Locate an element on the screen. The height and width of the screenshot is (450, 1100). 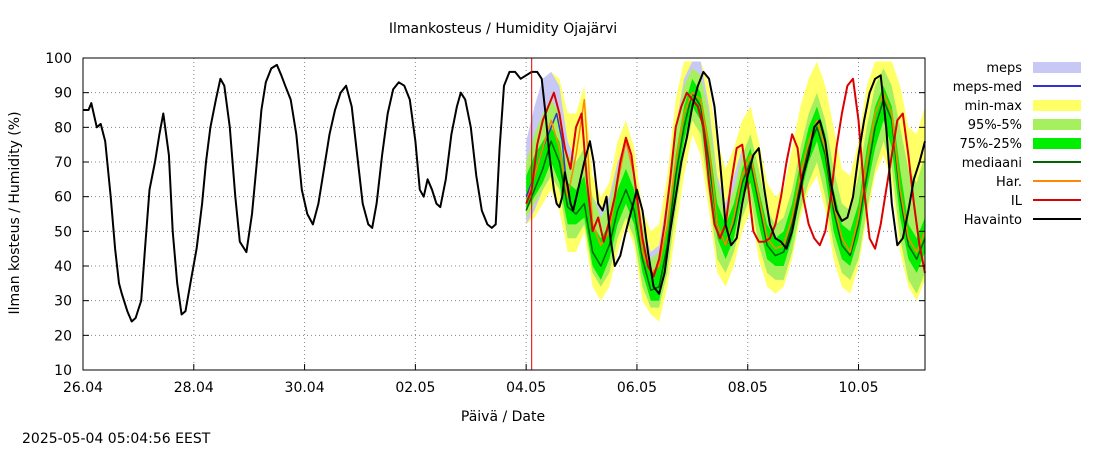
y-tick-label: 20 is located at coordinates (63, 336).